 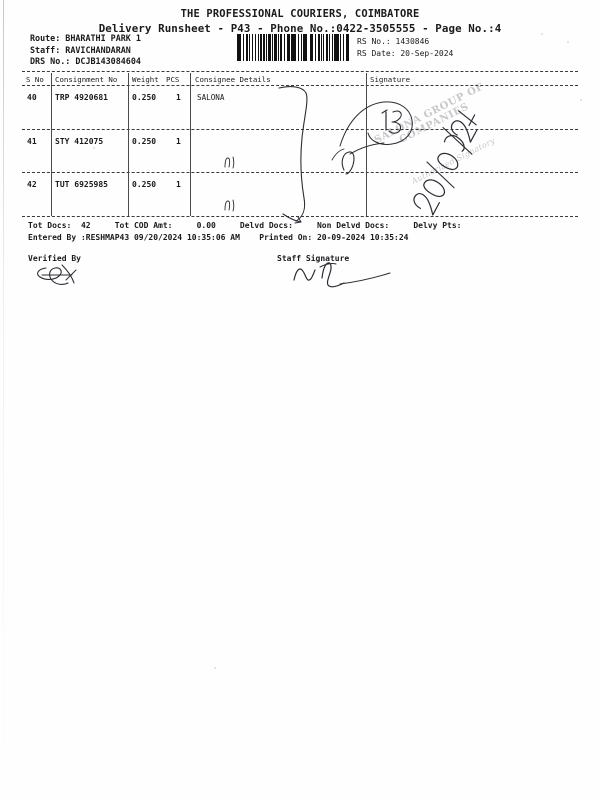 What do you see at coordinates (345, 275) in the screenshot?
I see `ink-staff-signature` at bounding box center [345, 275].